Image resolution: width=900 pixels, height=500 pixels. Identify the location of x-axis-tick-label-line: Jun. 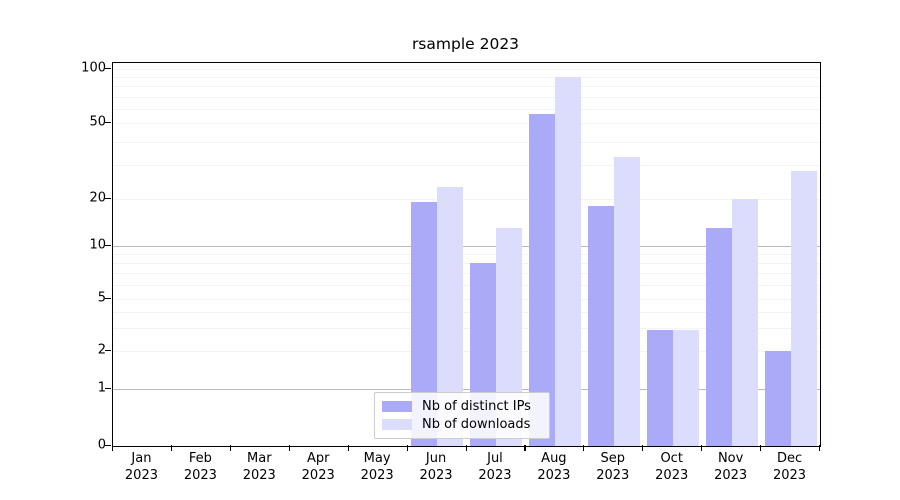
(436, 458).